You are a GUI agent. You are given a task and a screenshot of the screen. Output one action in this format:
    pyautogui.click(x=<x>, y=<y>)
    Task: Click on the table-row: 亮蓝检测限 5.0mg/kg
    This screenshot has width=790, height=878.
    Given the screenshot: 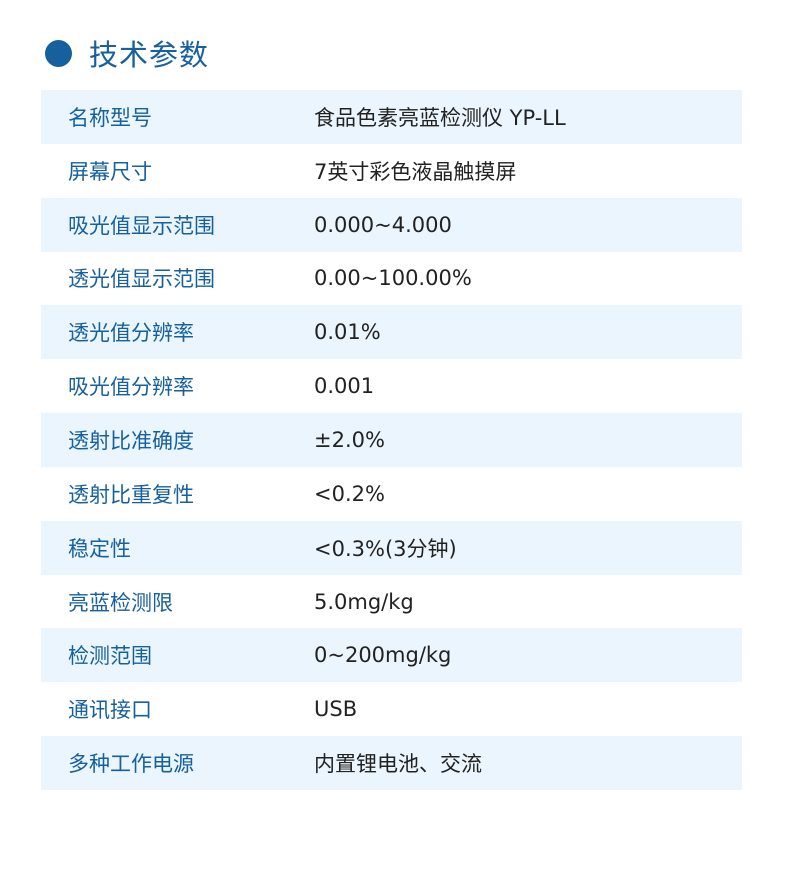 What is the action you would take?
    pyautogui.click(x=391, y=602)
    